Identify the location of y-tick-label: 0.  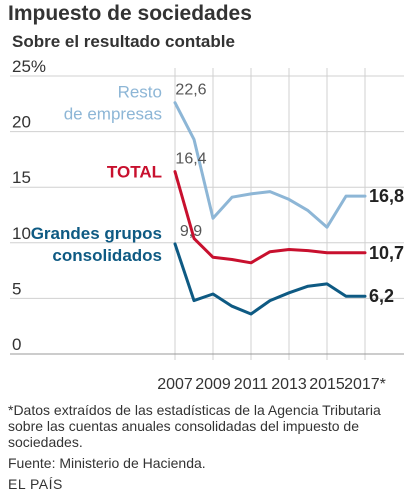
(16, 344).